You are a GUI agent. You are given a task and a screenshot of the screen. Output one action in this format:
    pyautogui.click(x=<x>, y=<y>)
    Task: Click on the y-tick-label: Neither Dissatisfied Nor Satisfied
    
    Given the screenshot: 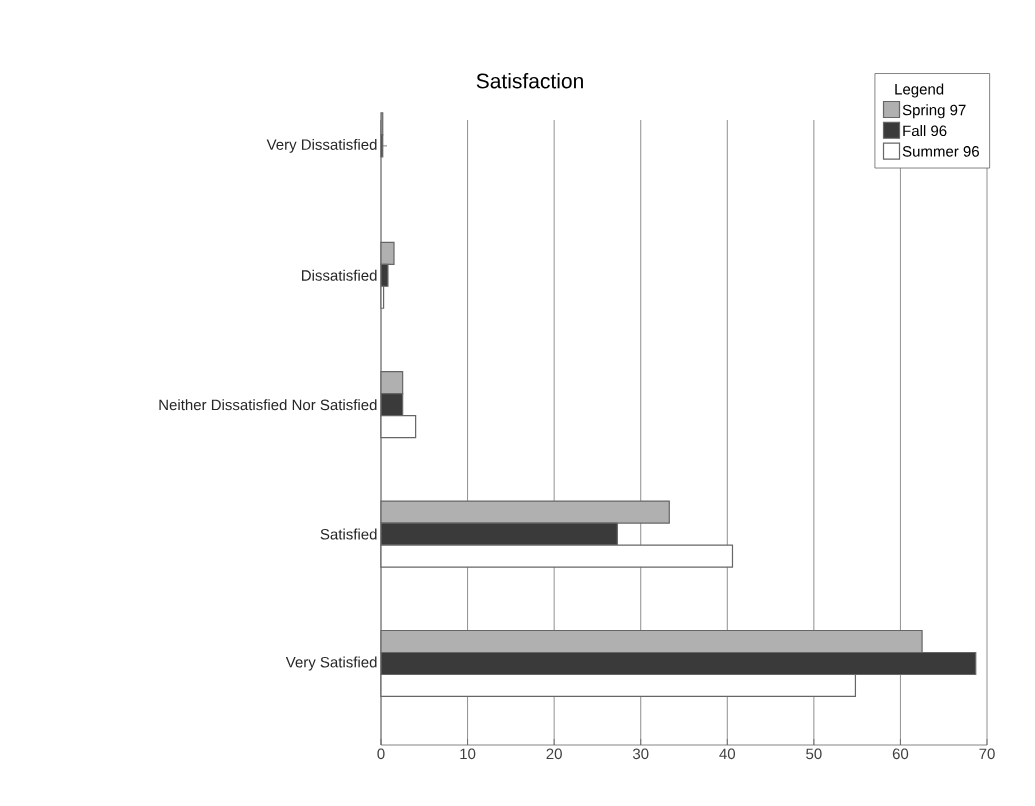 What is the action you would take?
    pyautogui.click(x=268, y=405)
    